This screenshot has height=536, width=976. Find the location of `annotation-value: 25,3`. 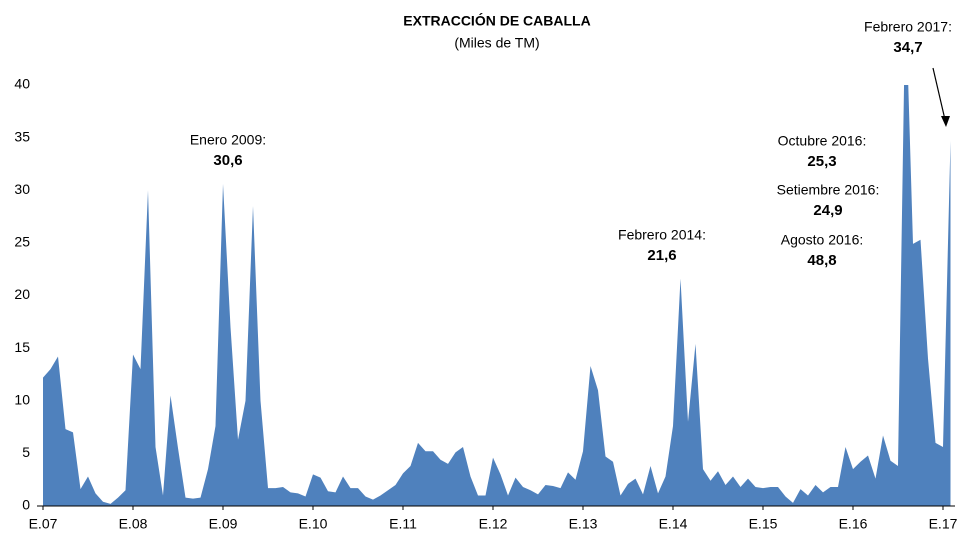

annotation-value: 25,3 is located at coordinates (821, 161).